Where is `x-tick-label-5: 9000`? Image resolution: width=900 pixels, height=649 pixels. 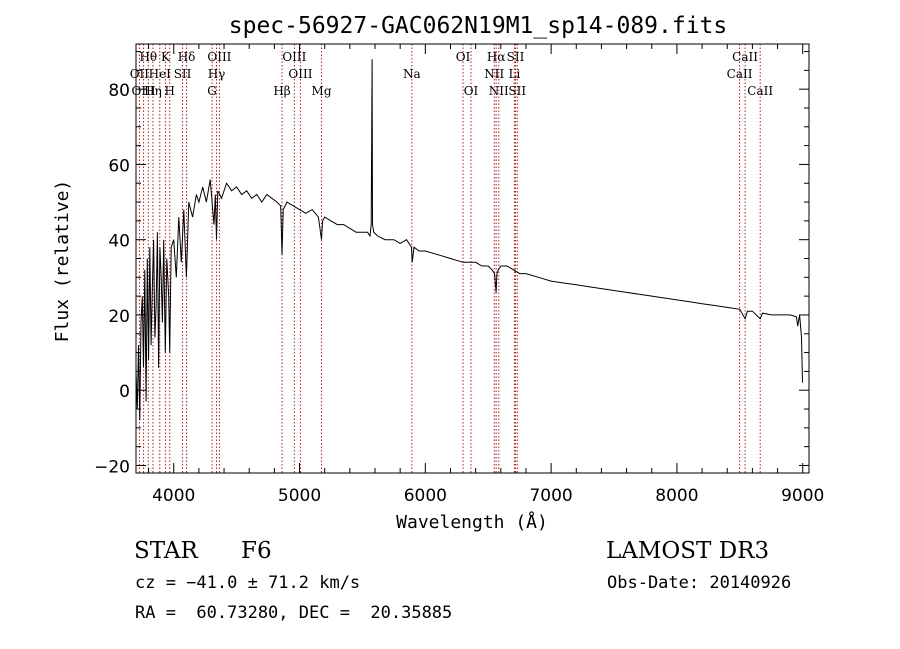
x-tick-label-5: 9000 is located at coordinates (802, 496).